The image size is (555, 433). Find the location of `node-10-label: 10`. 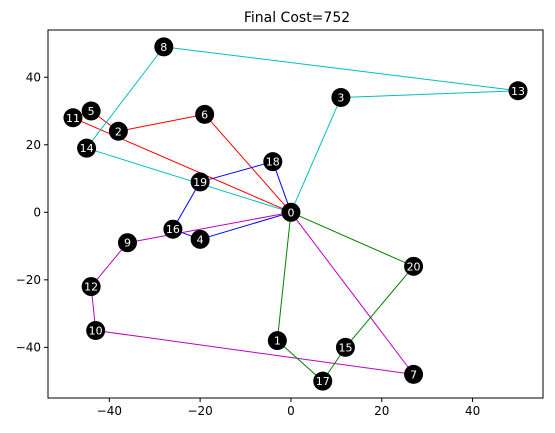

node-10-label: 10 is located at coordinates (96, 330).